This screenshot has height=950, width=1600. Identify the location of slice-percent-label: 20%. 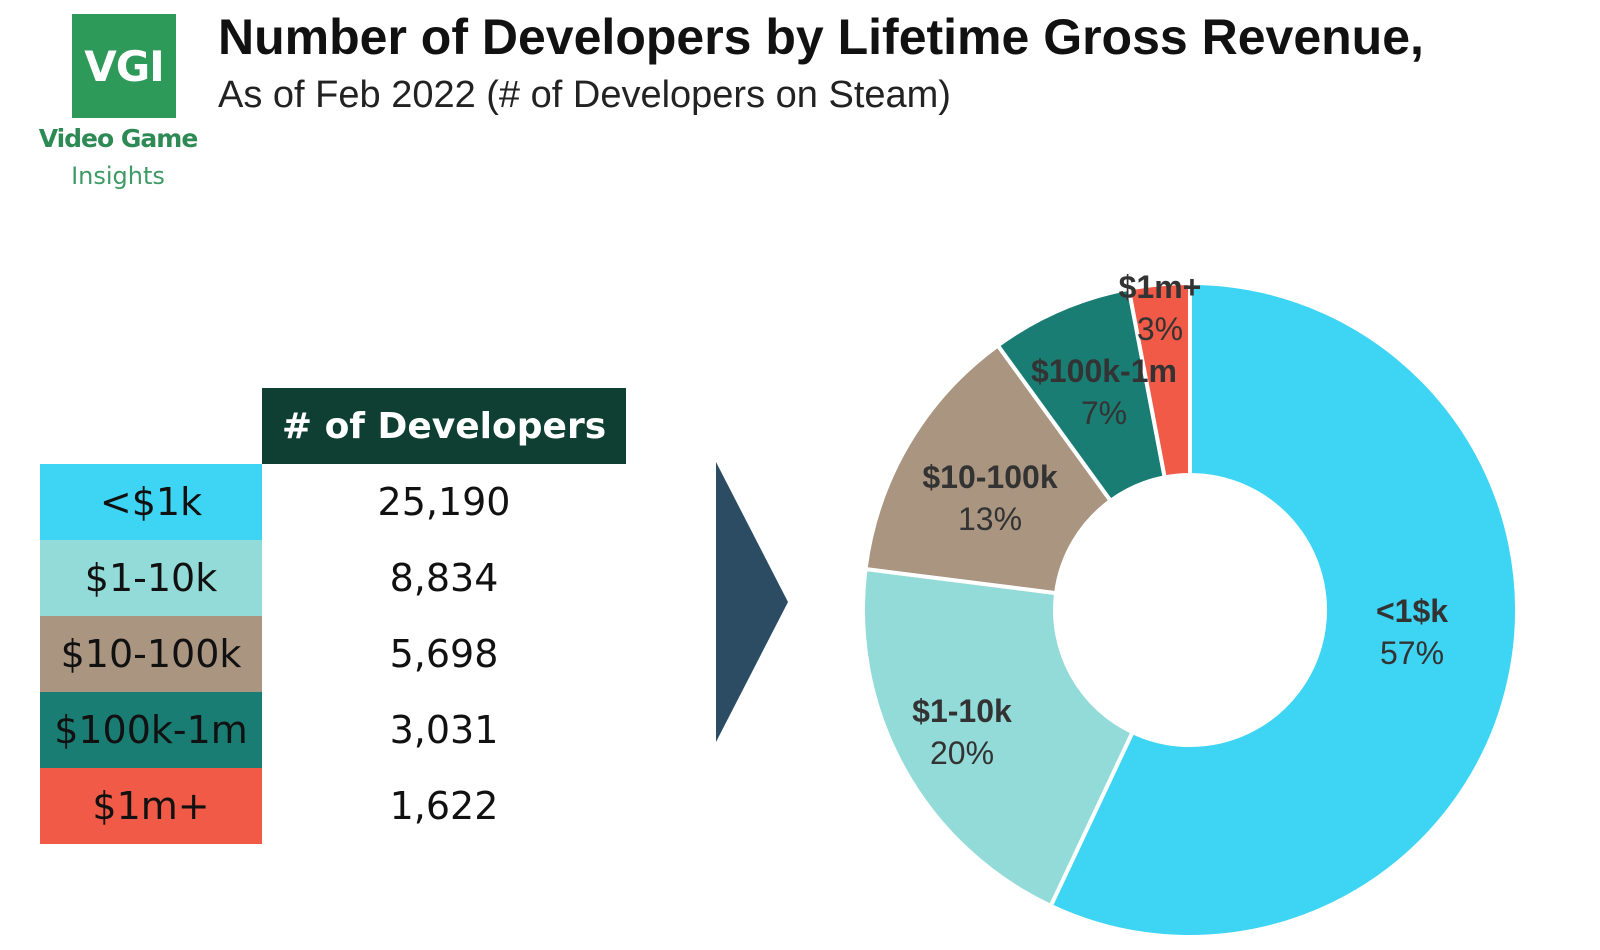
(962, 753).